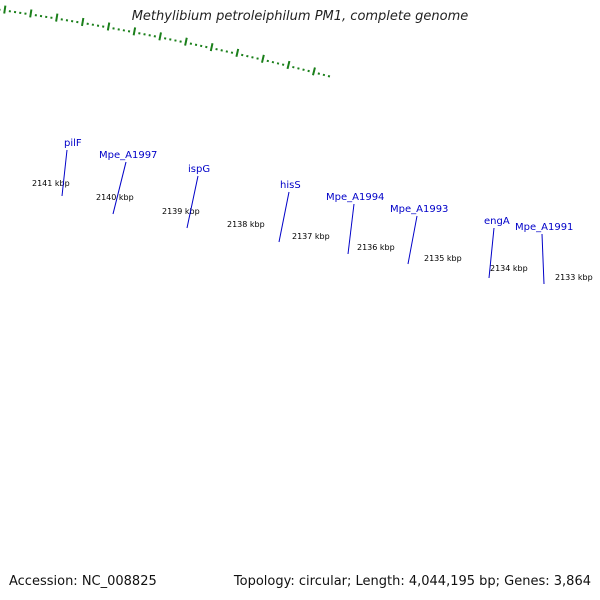  What do you see at coordinates (497, 221) in the screenshot?
I see `gene-label: engA` at bounding box center [497, 221].